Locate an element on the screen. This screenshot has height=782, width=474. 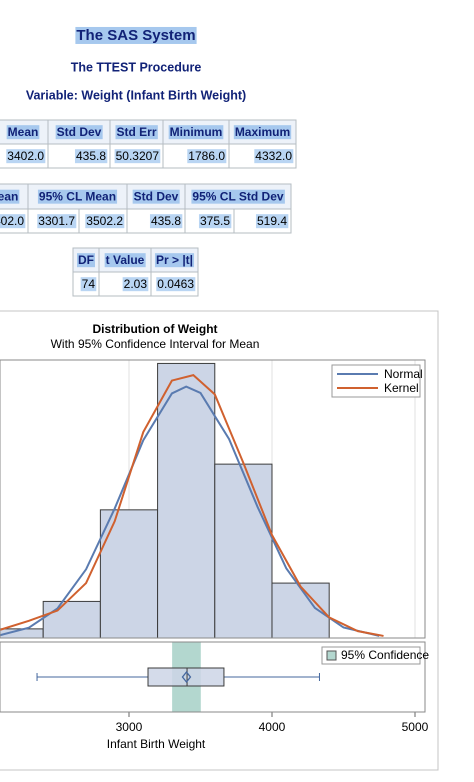
table-cell: 2.03 is located at coordinates (136, 284).